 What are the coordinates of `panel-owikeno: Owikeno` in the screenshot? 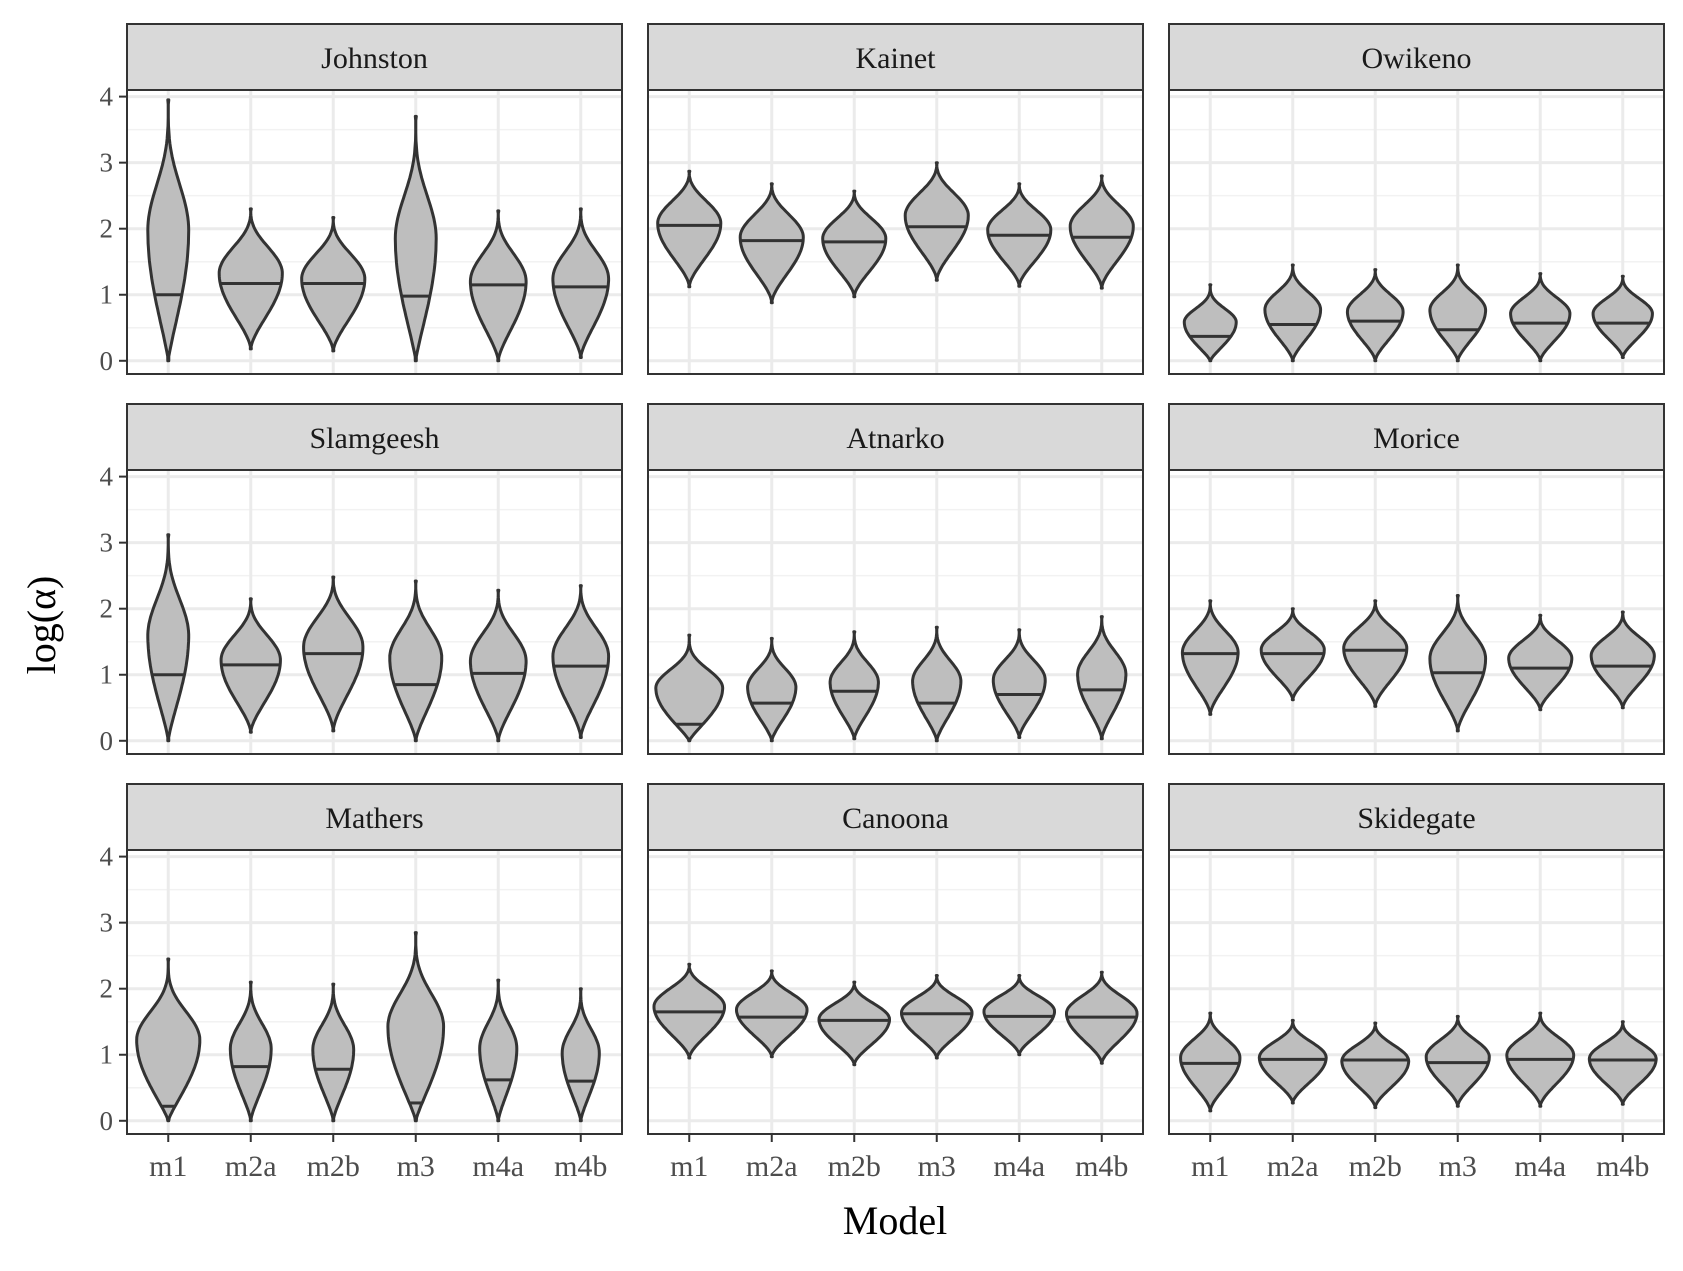 It's located at (1416, 199).